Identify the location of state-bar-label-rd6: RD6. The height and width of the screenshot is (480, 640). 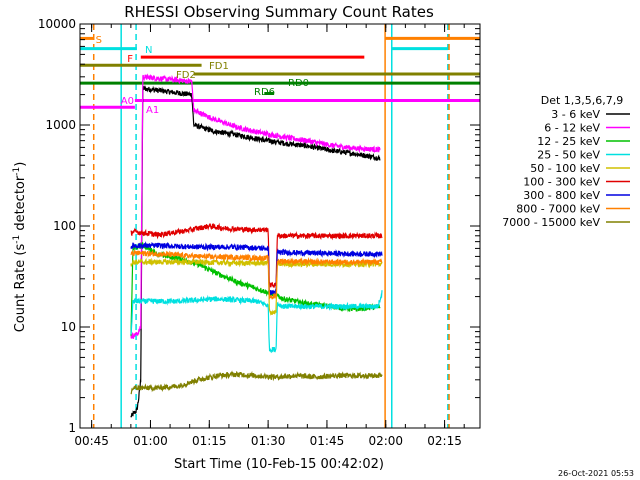
(264, 92).